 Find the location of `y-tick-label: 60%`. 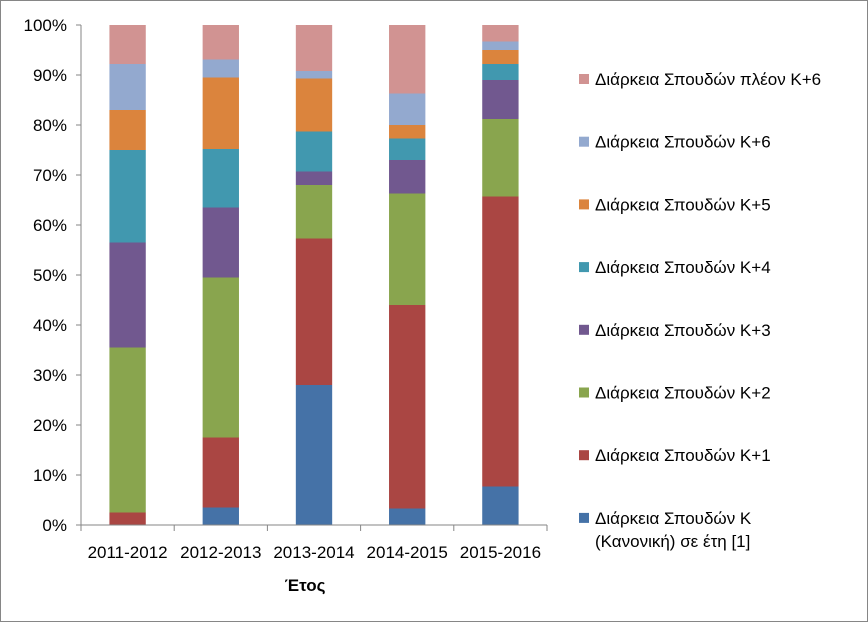

y-tick-label: 60% is located at coordinates (50, 225).